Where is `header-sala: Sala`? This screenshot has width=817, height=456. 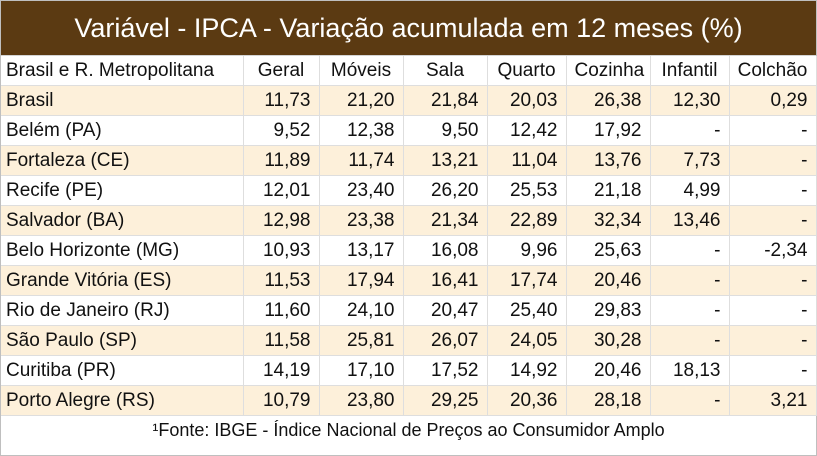 header-sala: Sala is located at coordinates (445, 71).